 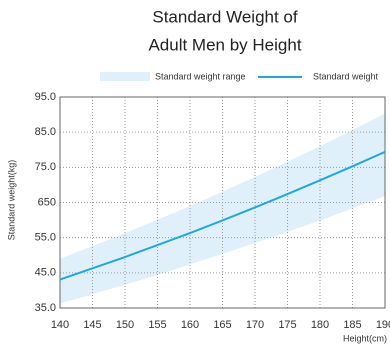 I want to click on x-tick-label: 140, so click(x=60, y=325).